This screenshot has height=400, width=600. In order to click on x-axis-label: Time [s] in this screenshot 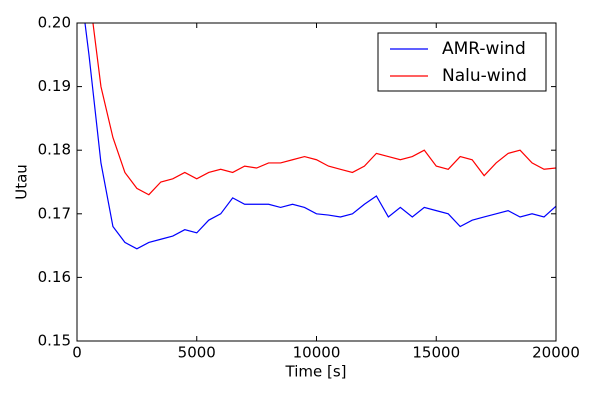, I will do `click(316, 372)`.